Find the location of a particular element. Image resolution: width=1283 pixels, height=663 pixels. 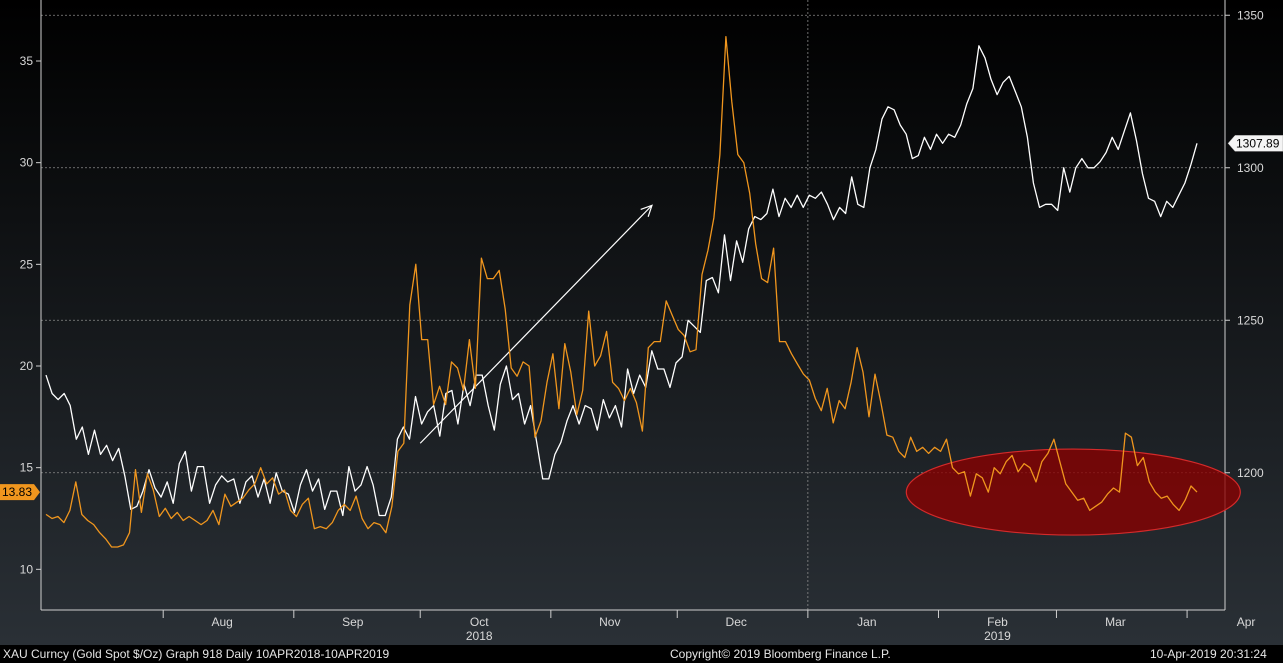

trend-arrow-line is located at coordinates (536, 324).